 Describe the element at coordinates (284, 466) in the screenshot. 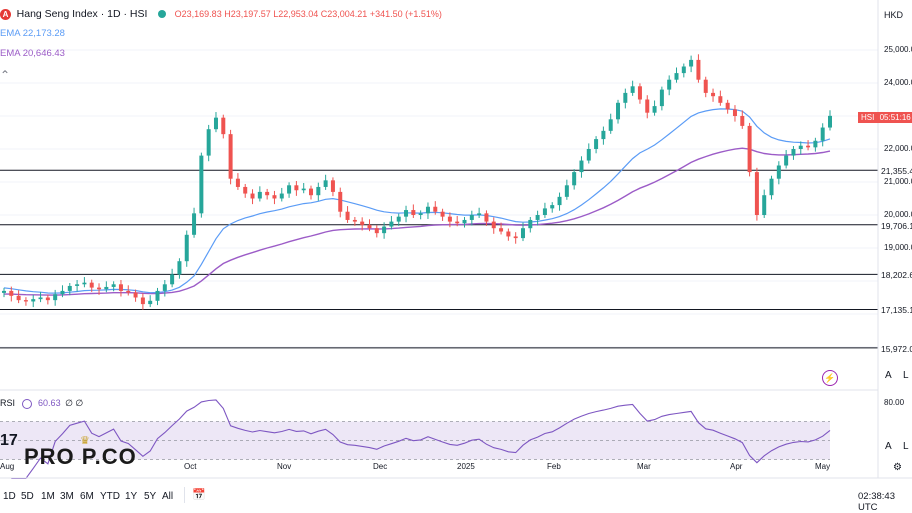

I see `time-tick: Nov` at that location.